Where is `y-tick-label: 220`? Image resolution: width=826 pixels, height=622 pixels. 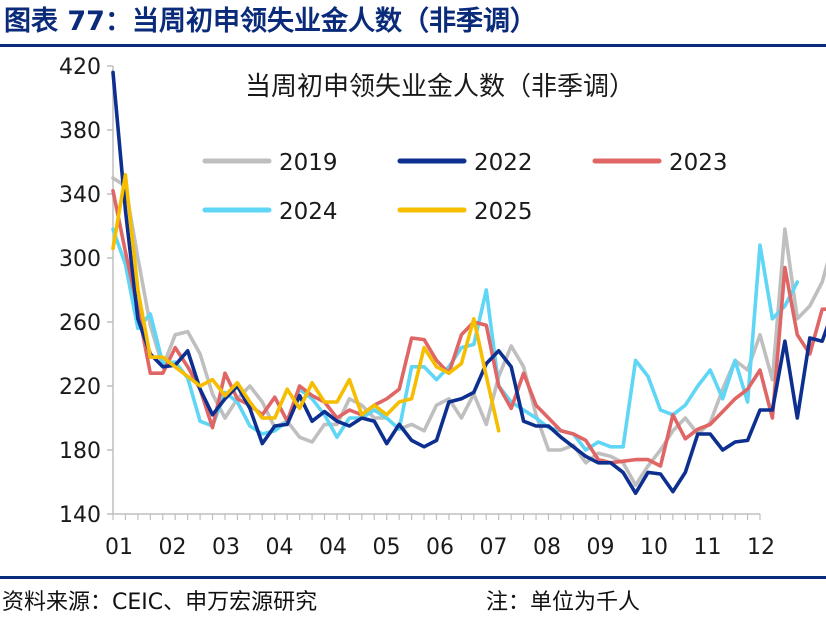 y-tick-label: 220 is located at coordinates (80, 387).